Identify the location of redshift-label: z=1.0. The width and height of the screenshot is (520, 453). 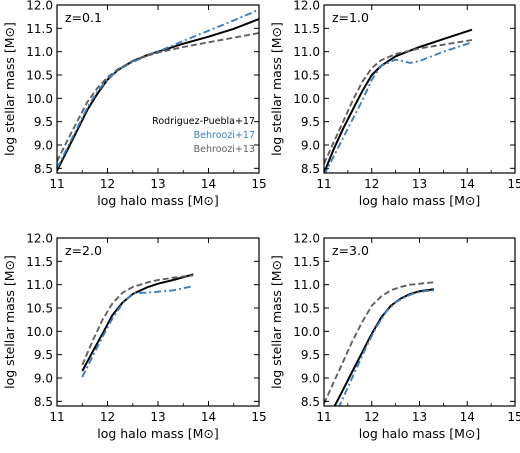
(350, 17).